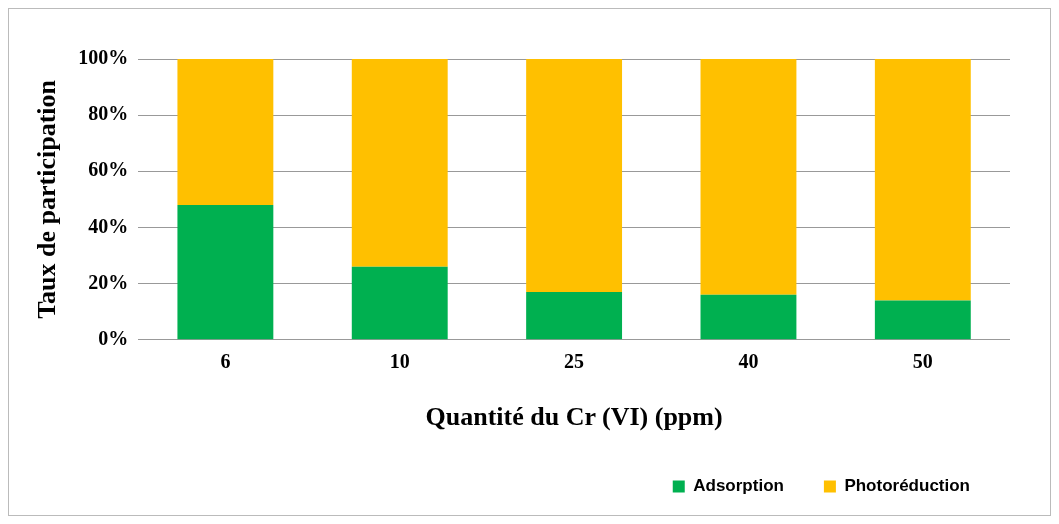 This screenshot has width=1059, height=524. What do you see at coordinates (922, 360) in the screenshot?
I see `x-tick-label: 50` at bounding box center [922, 360].